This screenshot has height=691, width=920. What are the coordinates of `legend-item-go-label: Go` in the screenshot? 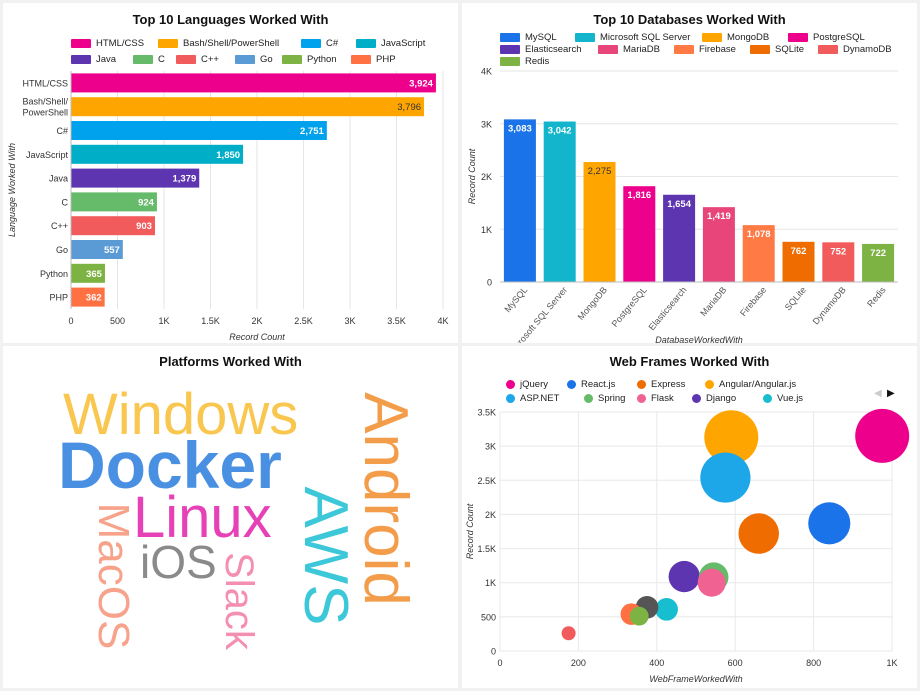 It's located at (266, 60).